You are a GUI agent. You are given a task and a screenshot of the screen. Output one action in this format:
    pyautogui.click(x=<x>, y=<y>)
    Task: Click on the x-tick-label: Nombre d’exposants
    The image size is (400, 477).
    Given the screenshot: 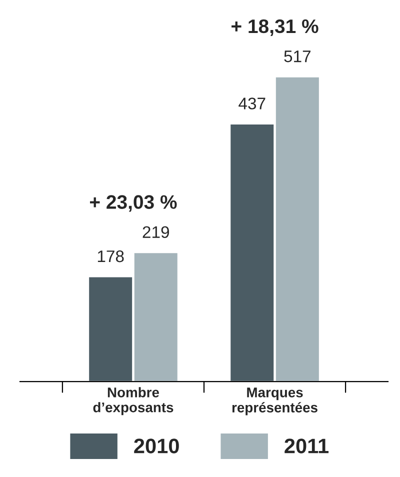 What is the action you would take?
    pyautogui.click(x=133, y=401)
    